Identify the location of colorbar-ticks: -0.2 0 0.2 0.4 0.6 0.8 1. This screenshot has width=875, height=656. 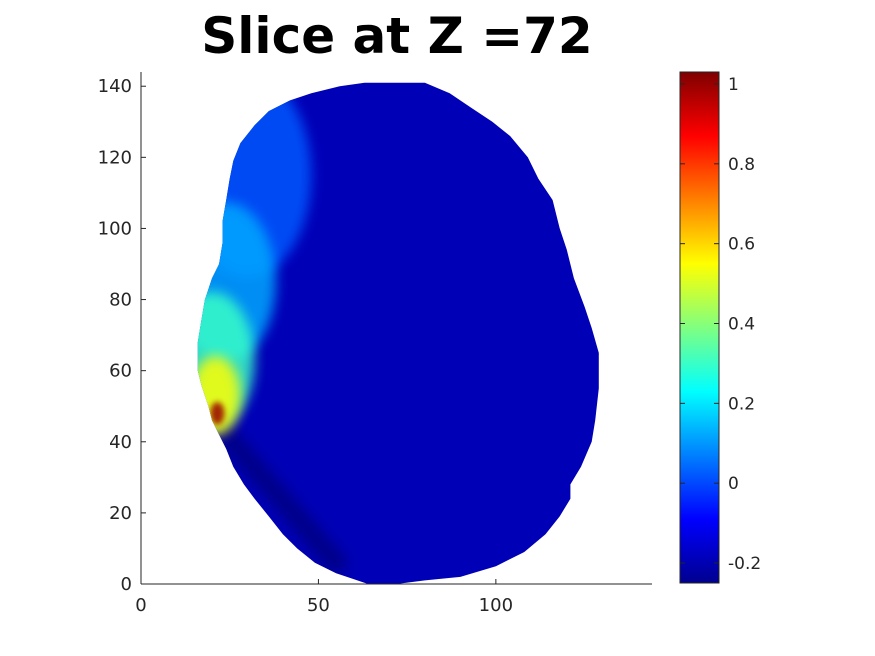
(720, 324).